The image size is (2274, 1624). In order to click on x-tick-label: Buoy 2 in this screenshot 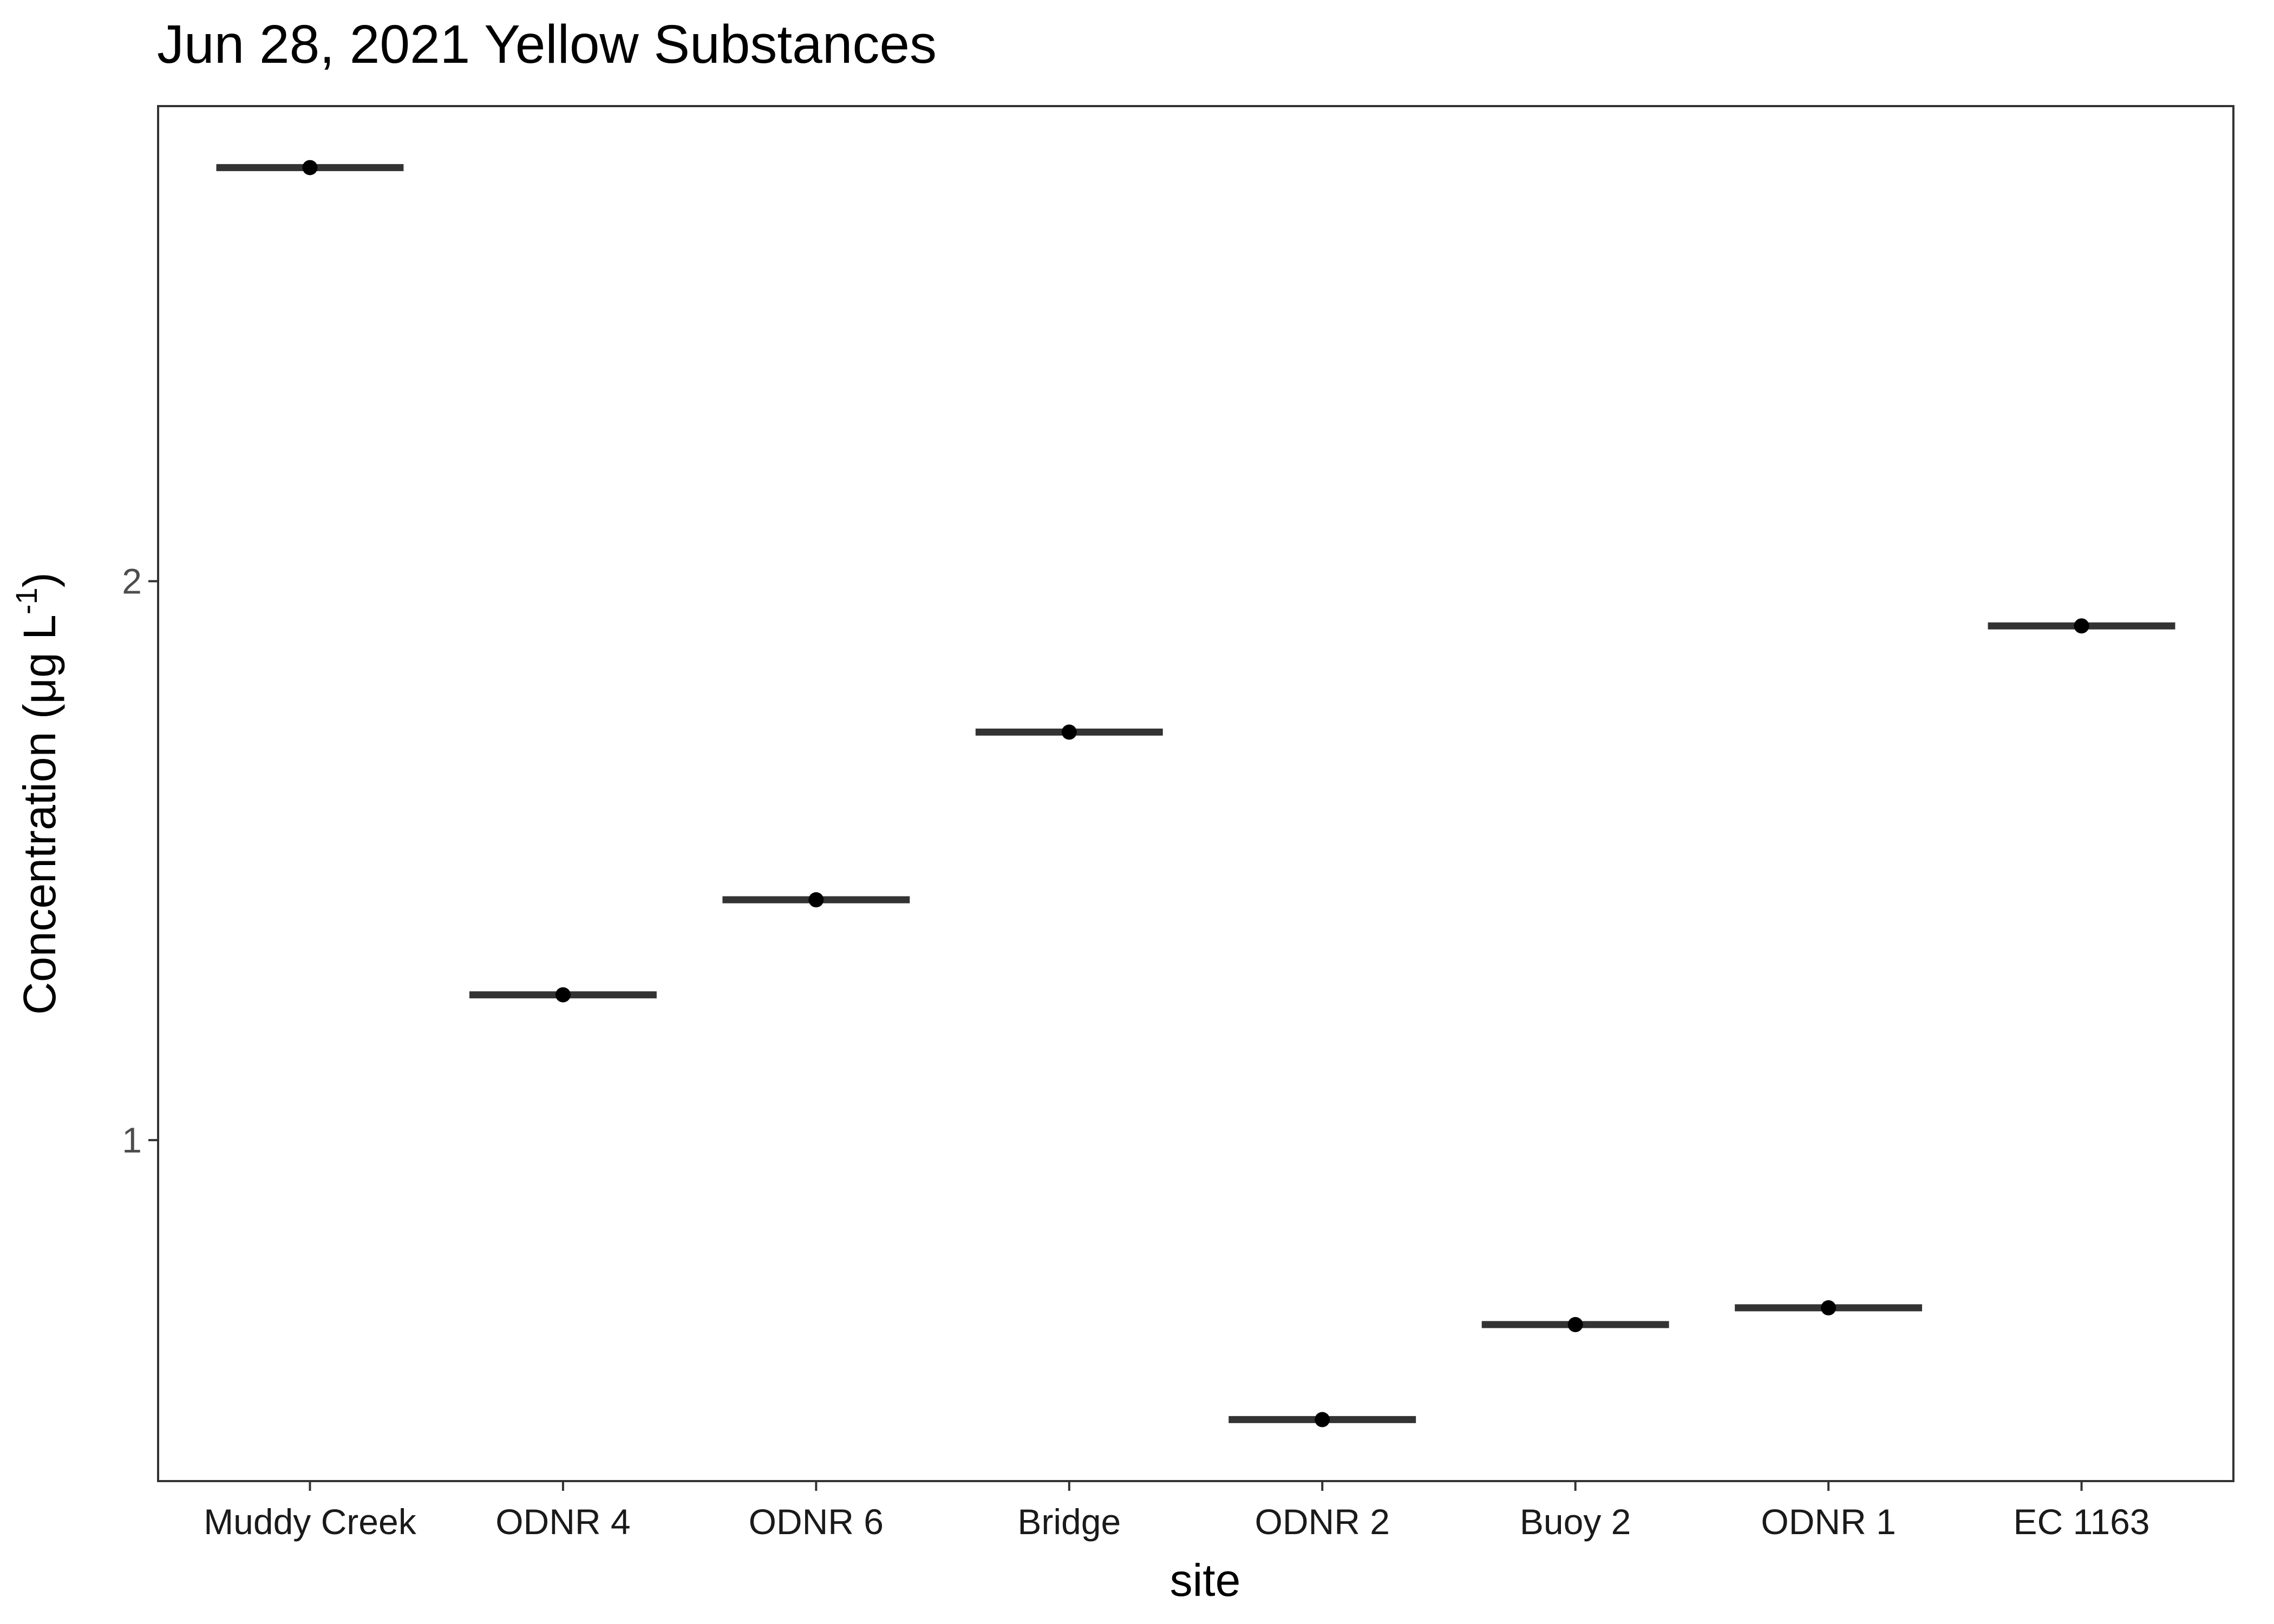, I will do `click(1576, 1522)`.